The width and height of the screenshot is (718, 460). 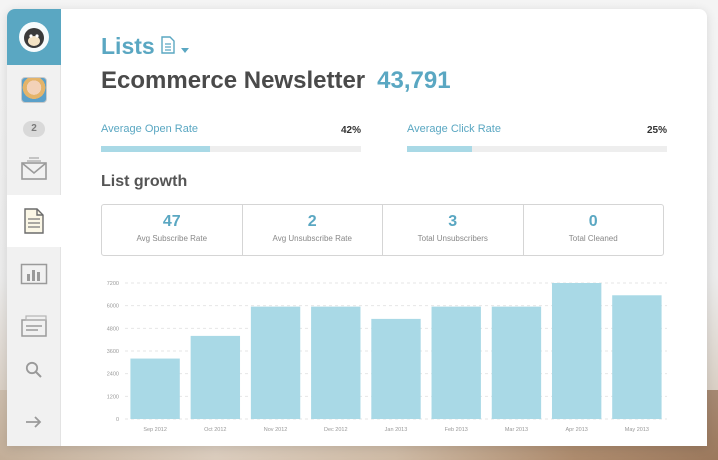 I want to click on open-rate-bar, so click(x=231, y=149).